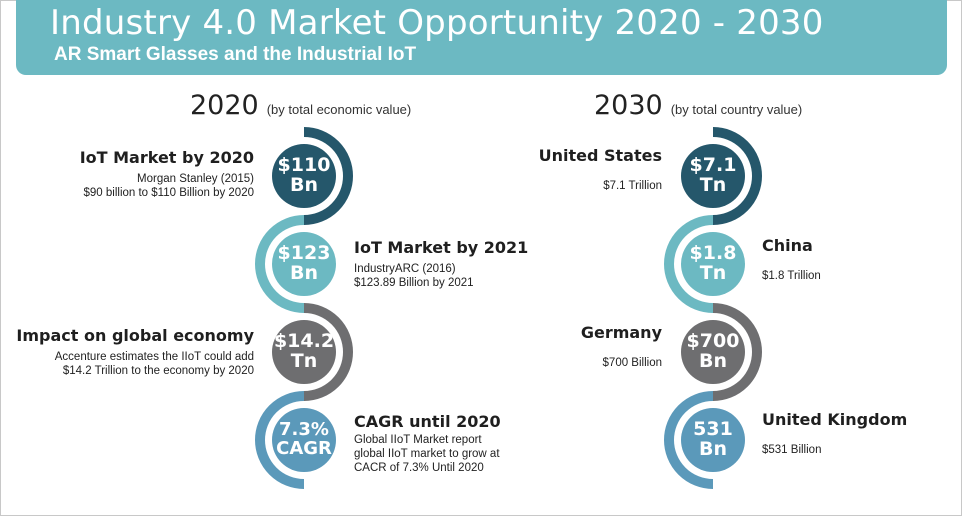 The width and height of the screenshot is (962, 516). What do you see at coordinates (835, 419) in the screenshot?
I see `label-title: United Kingdom` at bounding box center [835, 419].